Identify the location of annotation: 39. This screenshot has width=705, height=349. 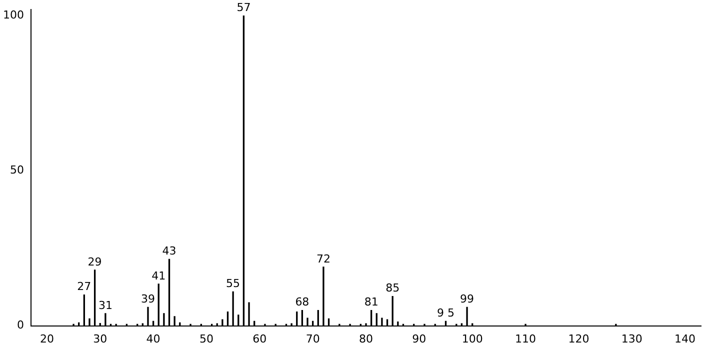
(147, 299).